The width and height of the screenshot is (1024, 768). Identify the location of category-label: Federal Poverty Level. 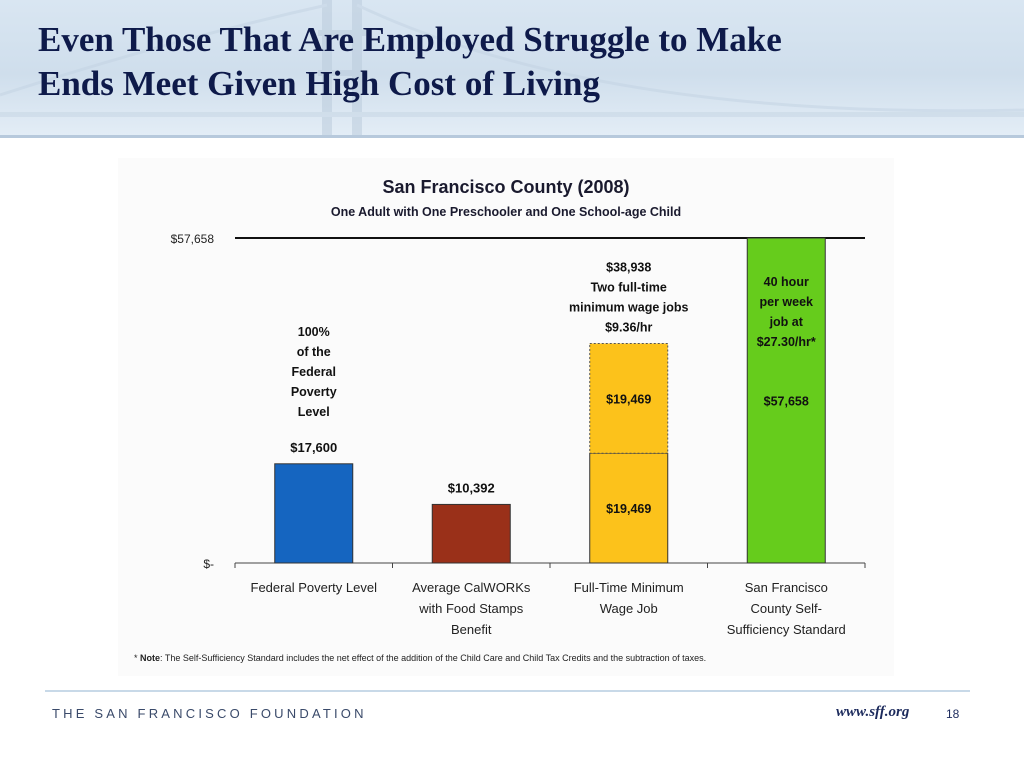
(314, 587).